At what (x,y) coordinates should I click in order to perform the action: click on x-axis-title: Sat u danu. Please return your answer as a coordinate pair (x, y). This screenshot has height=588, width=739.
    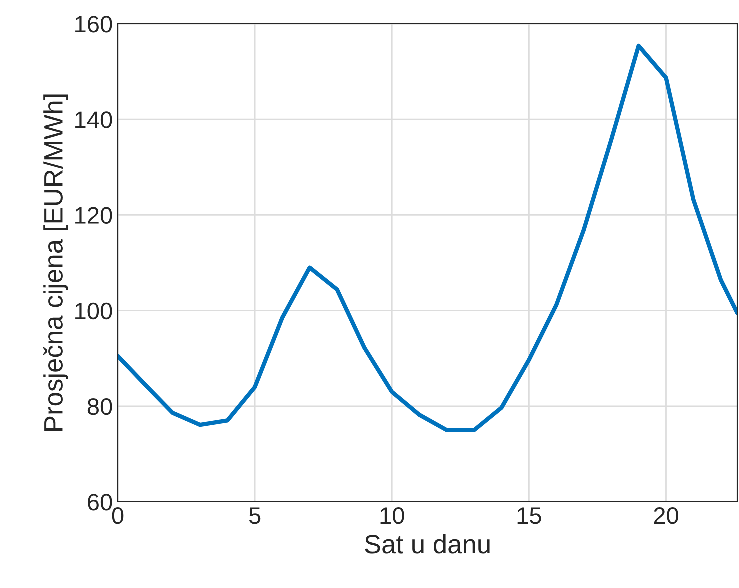
    Looking at the image, I should click on (427, 544).